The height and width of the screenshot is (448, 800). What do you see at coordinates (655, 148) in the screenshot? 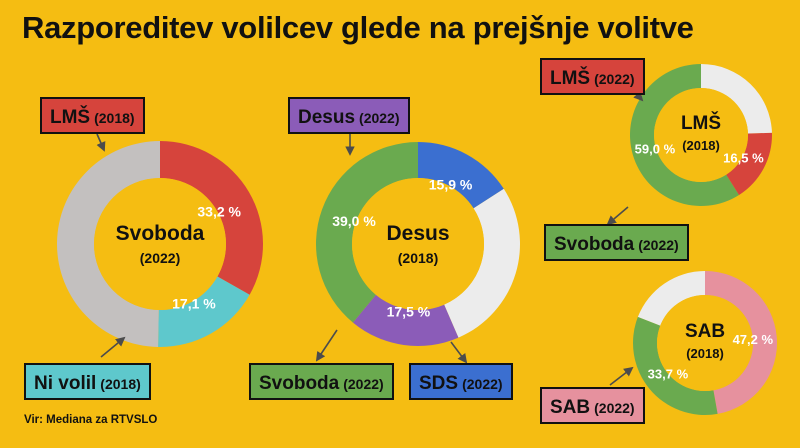
I see `slice-value-label: 59,0 %` at bounding box center [655, 148].